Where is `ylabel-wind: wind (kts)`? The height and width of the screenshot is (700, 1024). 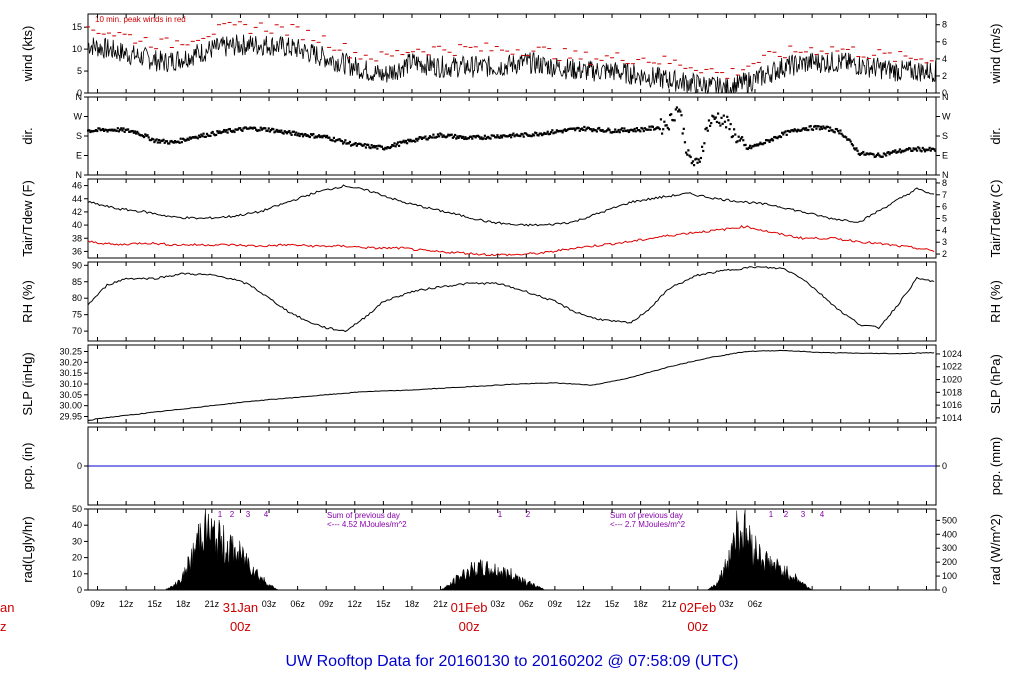 ylabel-wind: wind (kts) is located at coordinates (27, 54).